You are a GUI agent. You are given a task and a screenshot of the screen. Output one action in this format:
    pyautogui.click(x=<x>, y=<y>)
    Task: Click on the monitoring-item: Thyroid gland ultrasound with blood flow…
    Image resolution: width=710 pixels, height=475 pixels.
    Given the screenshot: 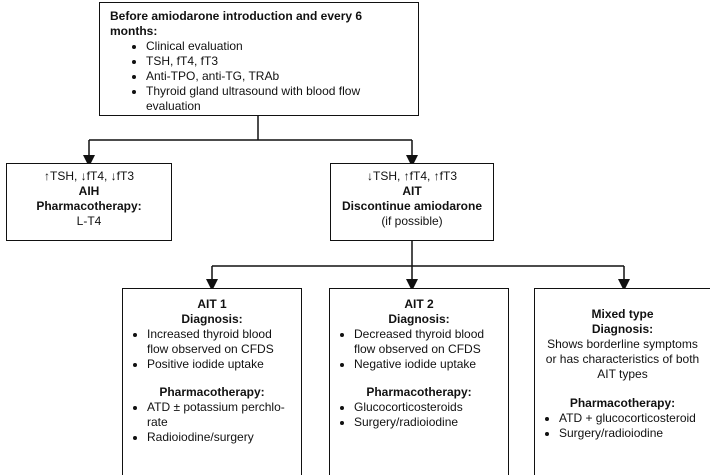 What is the action you would take?
    pyautogui.click(x=256, y=99)
    